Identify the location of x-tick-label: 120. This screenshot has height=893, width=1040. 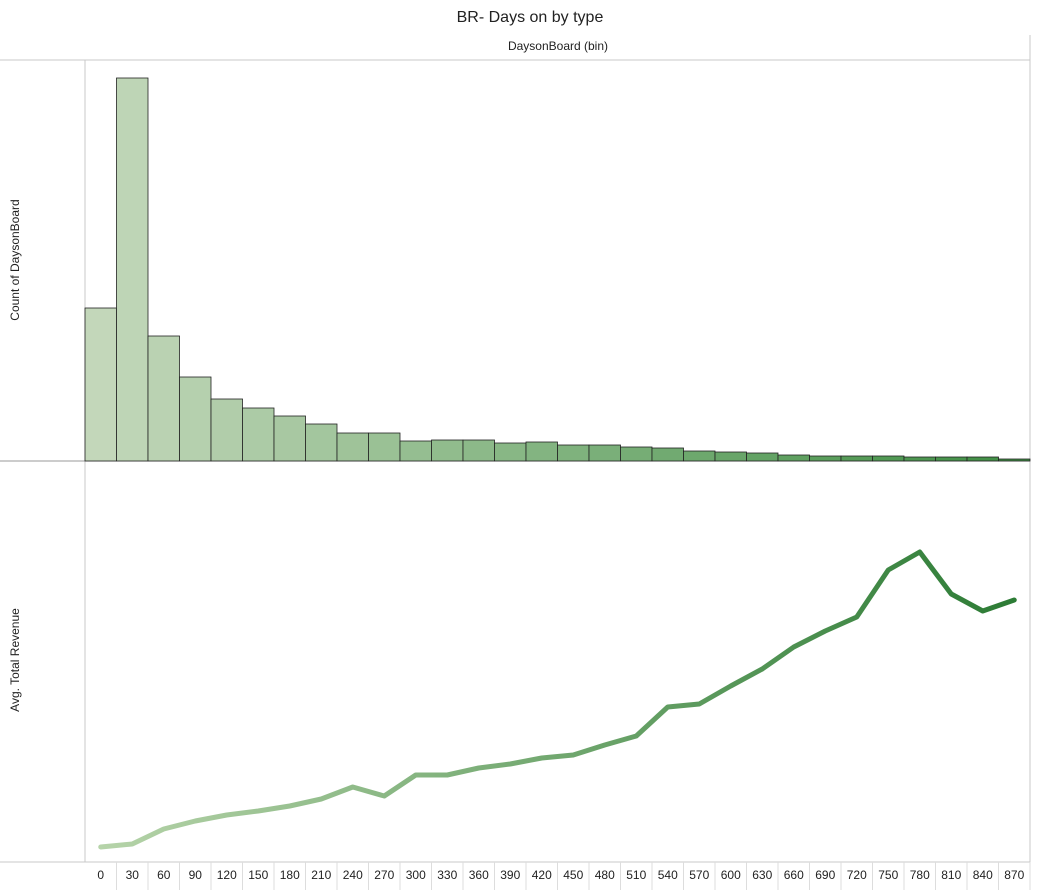
(227, 875).